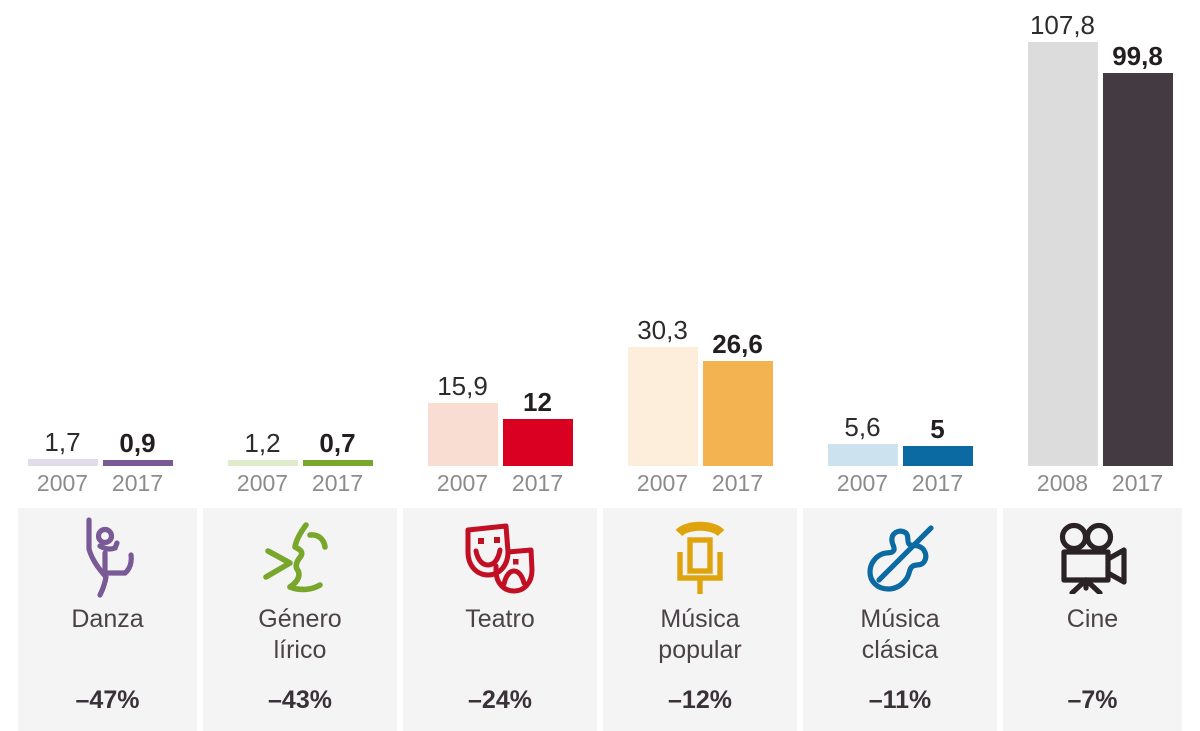 This screenshot has width=1200, height=731. I want to click on bar-value-label: 1,7, so click(62, 442).